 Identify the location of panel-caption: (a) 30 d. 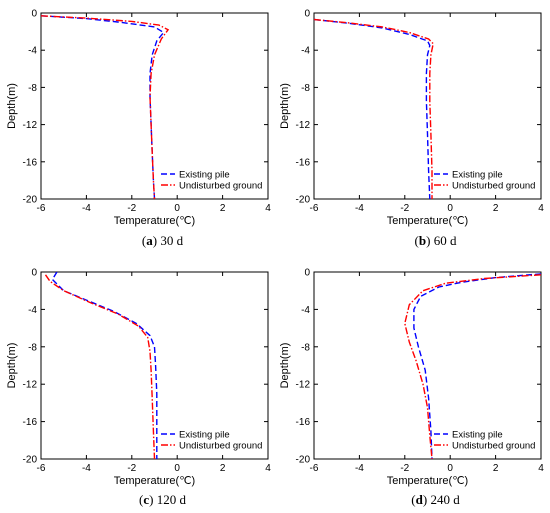
(163, 240).